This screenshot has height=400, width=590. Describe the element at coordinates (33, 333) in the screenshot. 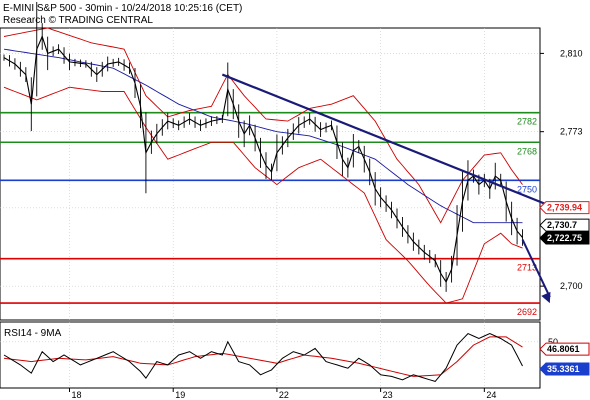

I see `rsi-title: RSI14 - 9MA` at that location.